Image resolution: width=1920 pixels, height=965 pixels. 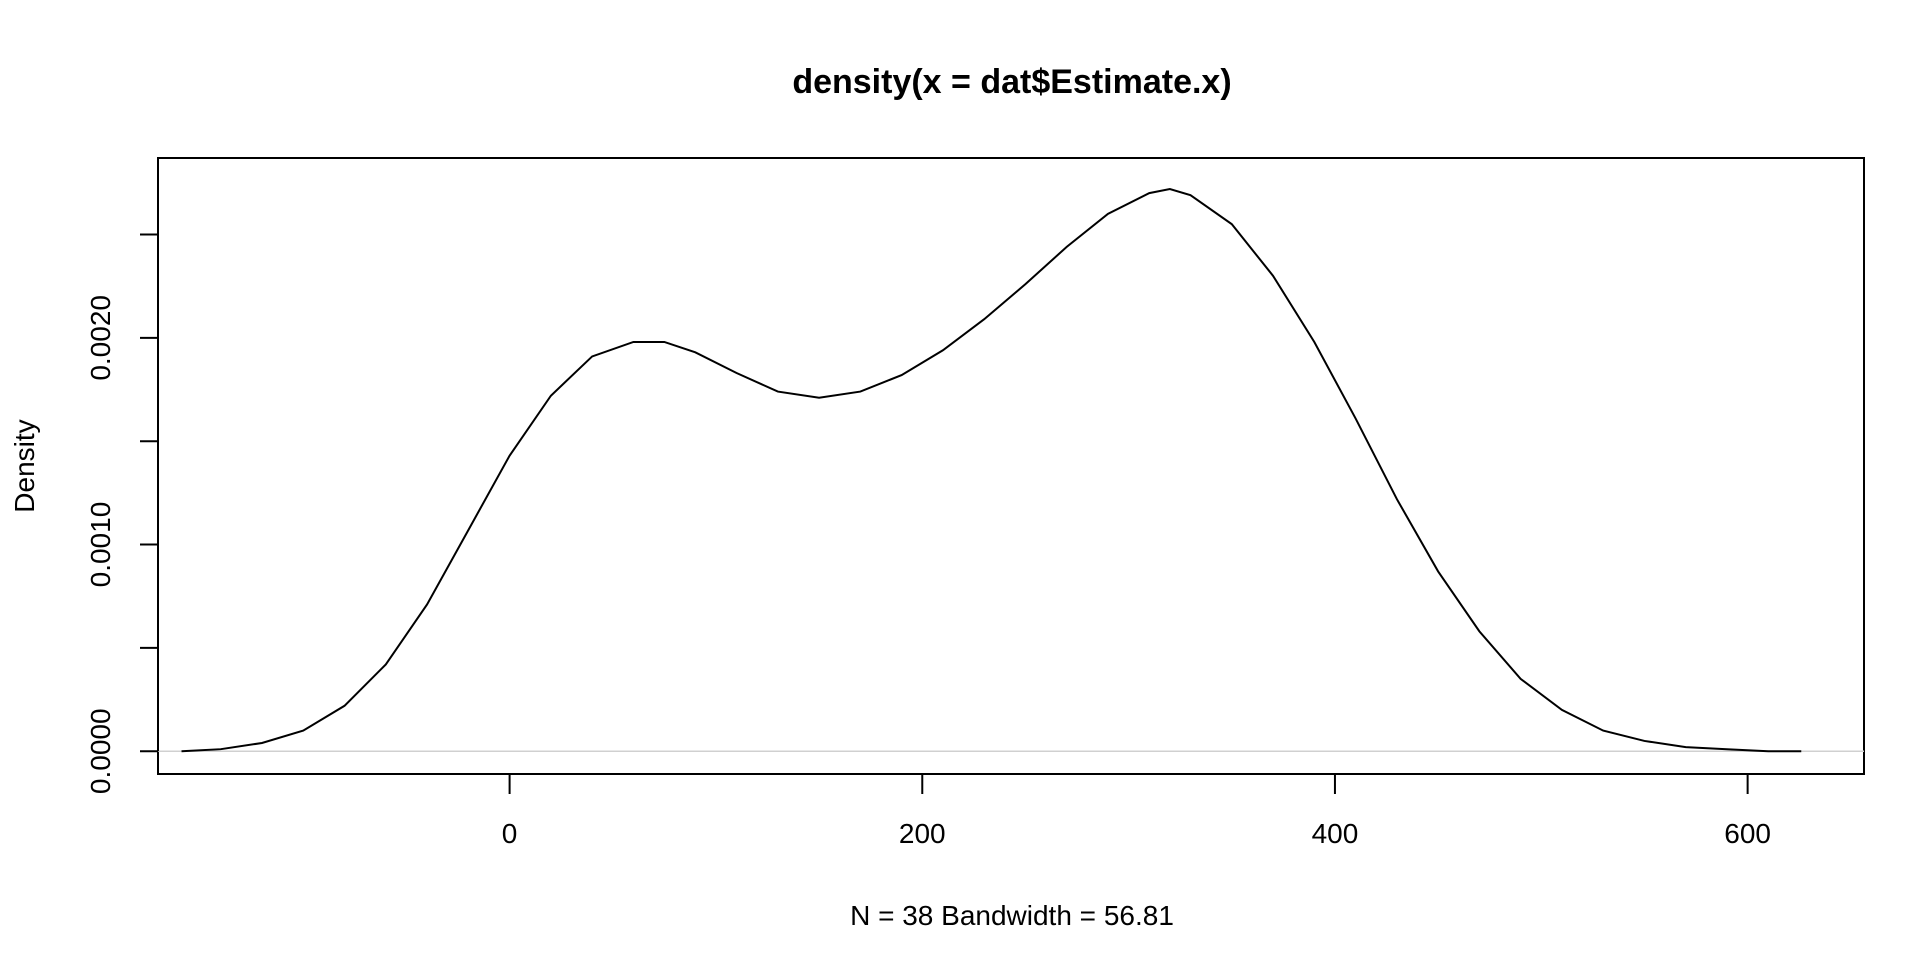 I want to click on x-tick-label: 600, so click(x=1747, y=833).